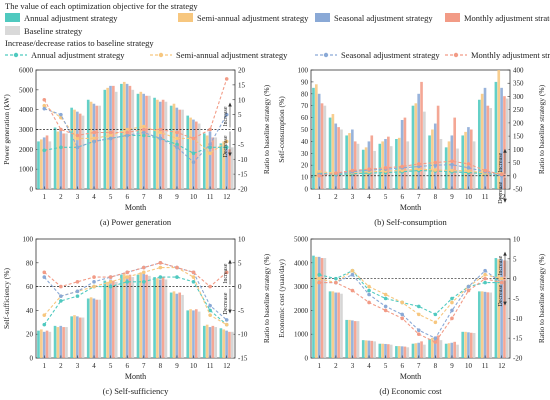  Describe the element at coordinates (518, 359) in the screenshot. I see `y2-tick-label: -20` at that location.